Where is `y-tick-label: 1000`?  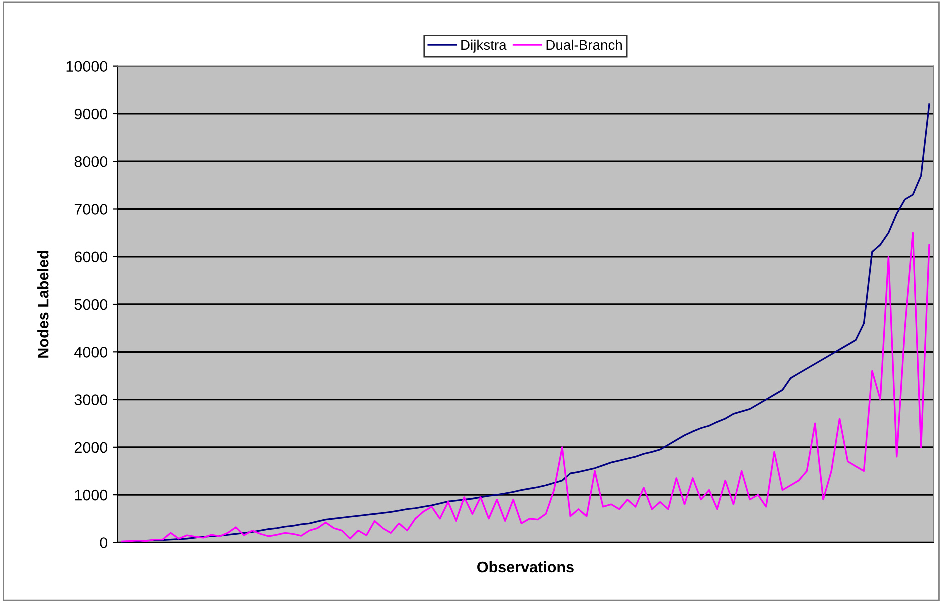 y-tick-label: 1000 is located at coordinates (91, 495).